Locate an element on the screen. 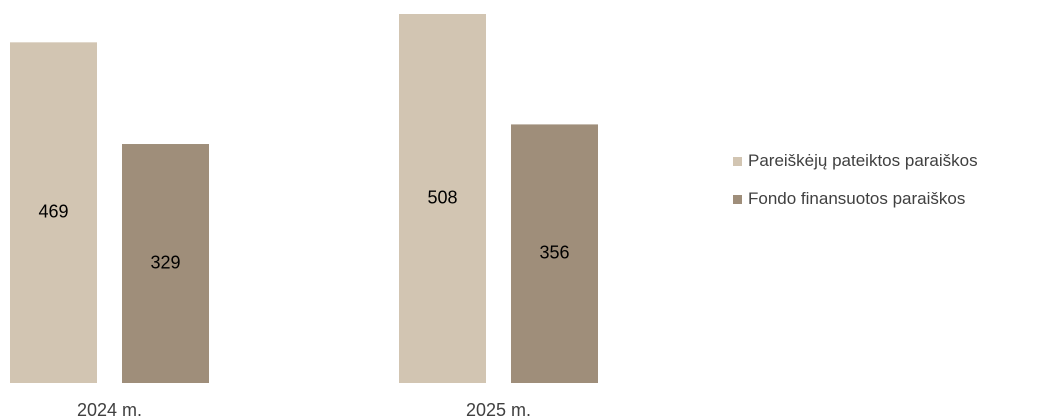  data-label-funded-1: 329 is located at coordinates (165, 262).